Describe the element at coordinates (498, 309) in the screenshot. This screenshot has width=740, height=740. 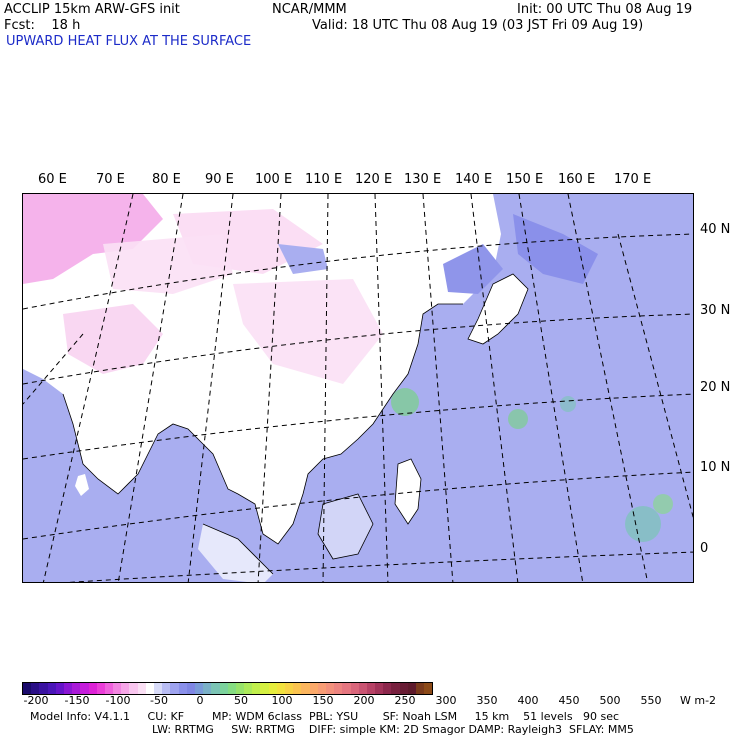
I see `land-japan` at that location.